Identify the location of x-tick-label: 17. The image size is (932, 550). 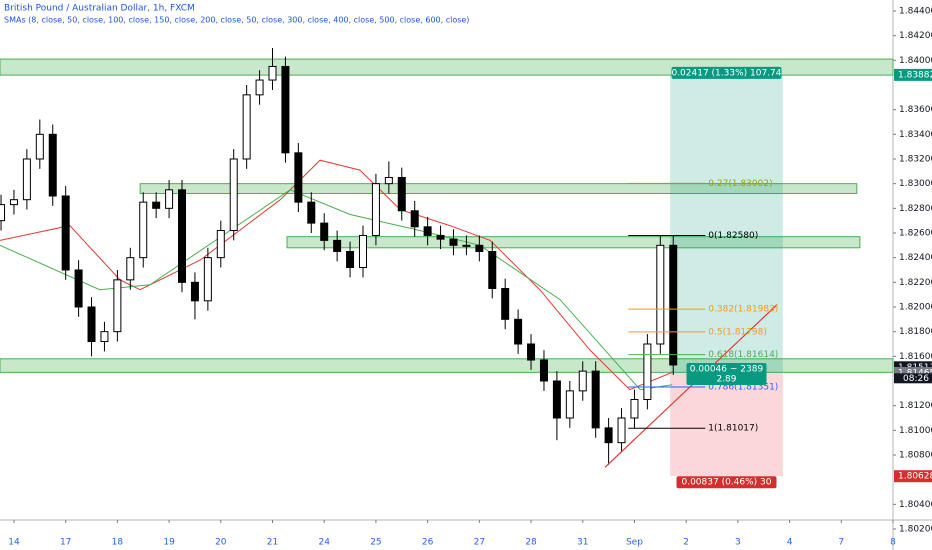
(65, 543).